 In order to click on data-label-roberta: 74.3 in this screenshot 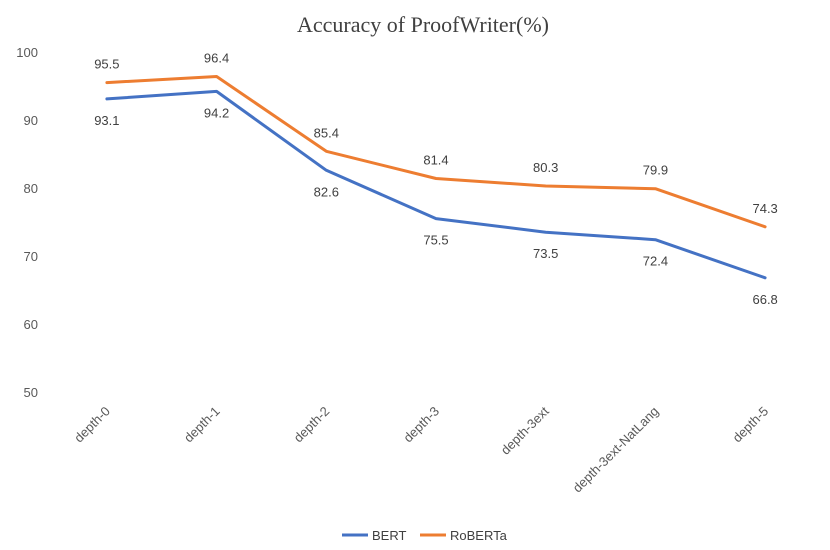, I will do `click(764, 208)`.